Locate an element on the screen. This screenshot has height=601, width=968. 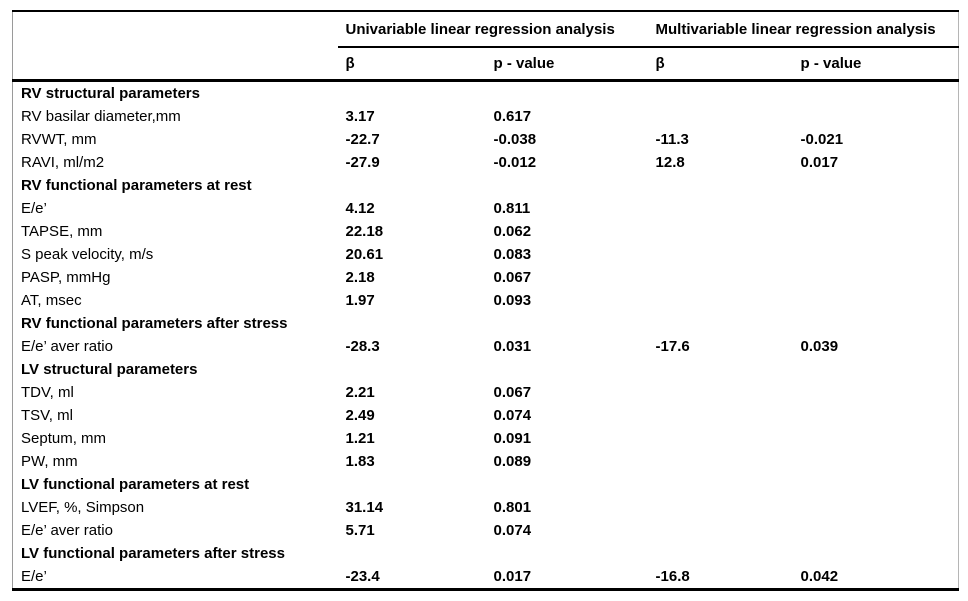
row-label: LV structural parameters is located at coordinates (109, 369).